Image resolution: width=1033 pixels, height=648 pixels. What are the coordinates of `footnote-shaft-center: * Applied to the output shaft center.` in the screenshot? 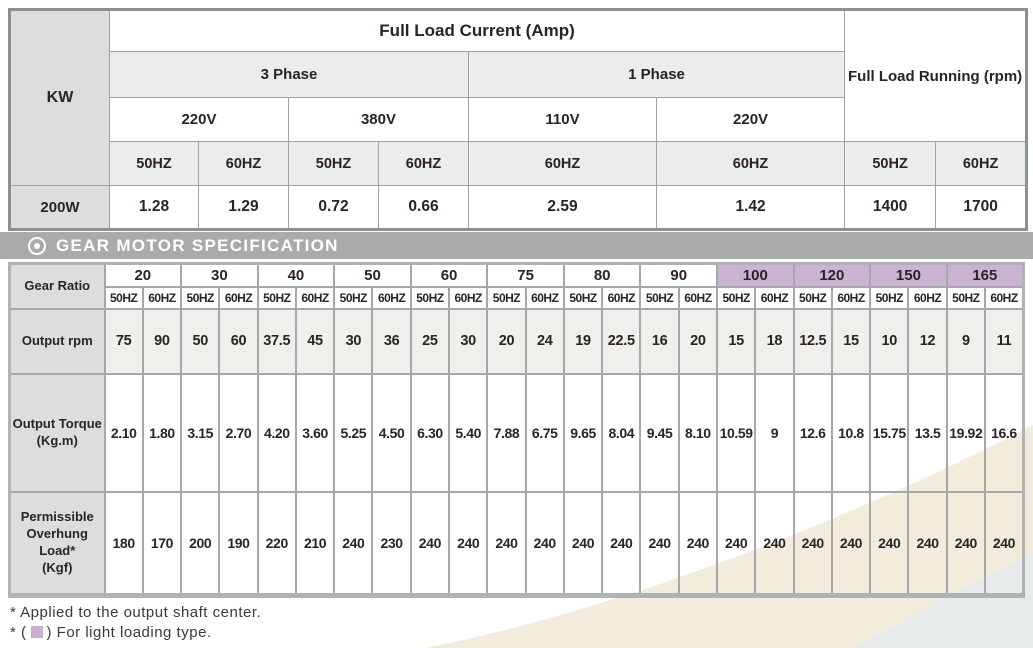 It's located at (136, 612).